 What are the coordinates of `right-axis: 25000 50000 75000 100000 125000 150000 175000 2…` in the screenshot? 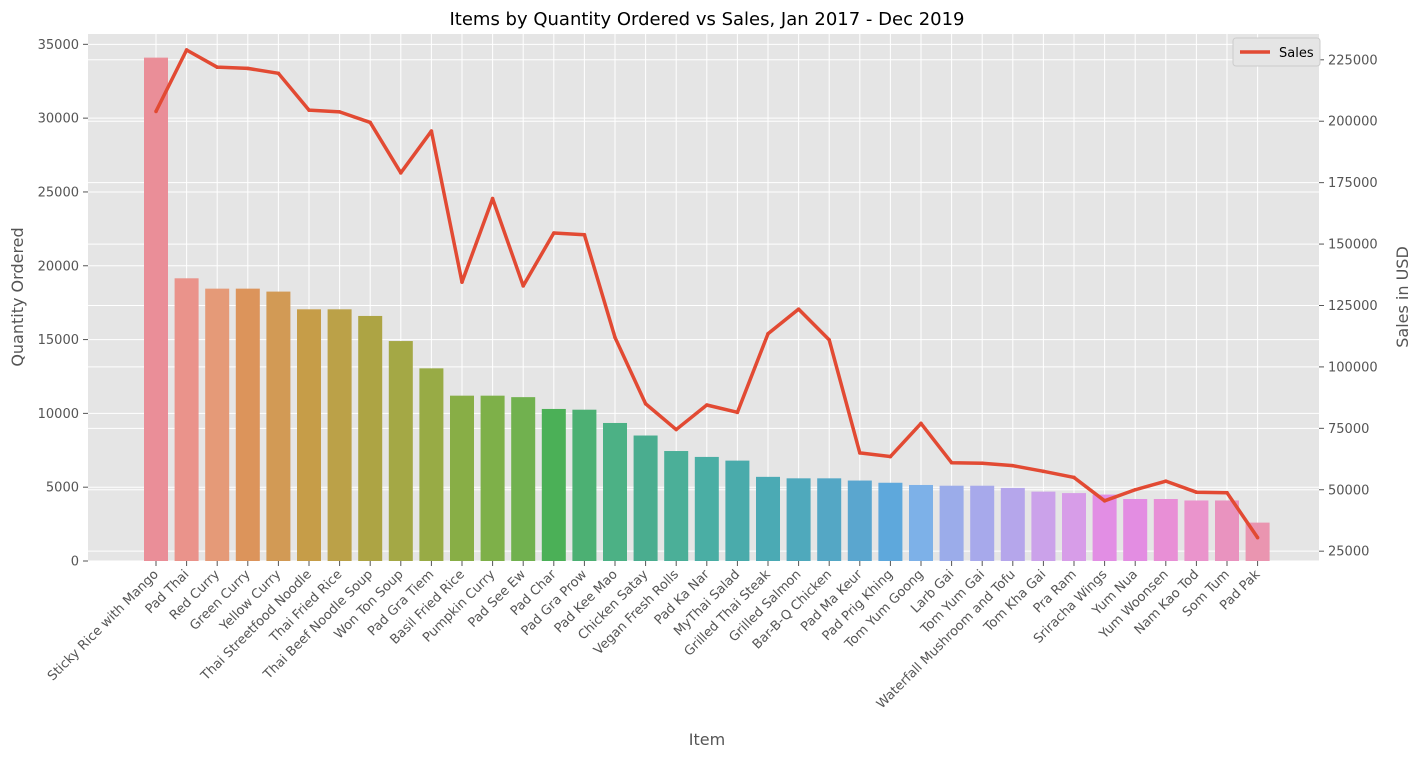 It's located at (1348, 306).